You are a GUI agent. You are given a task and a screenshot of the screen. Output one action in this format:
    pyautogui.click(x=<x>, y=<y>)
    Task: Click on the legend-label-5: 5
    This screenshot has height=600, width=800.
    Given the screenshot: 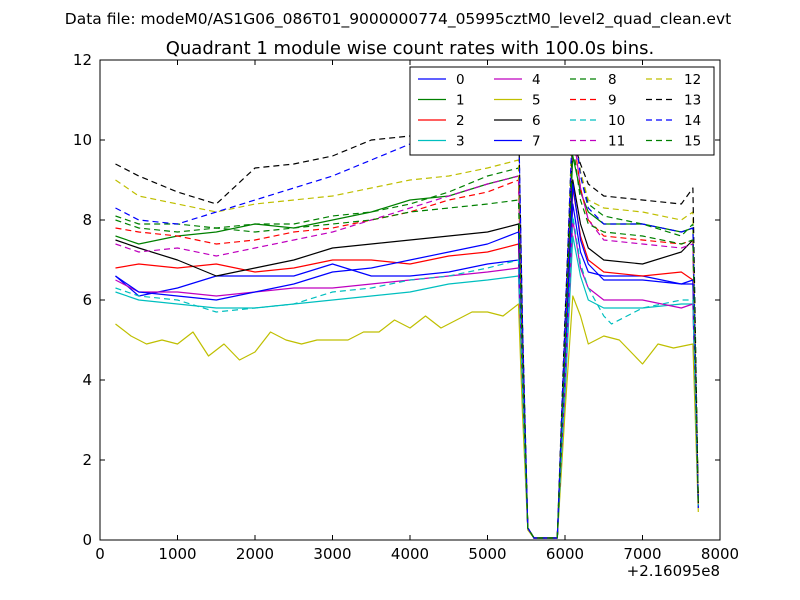 What is the action you would take?
    pyautogui.click(x=536, y=101)
    